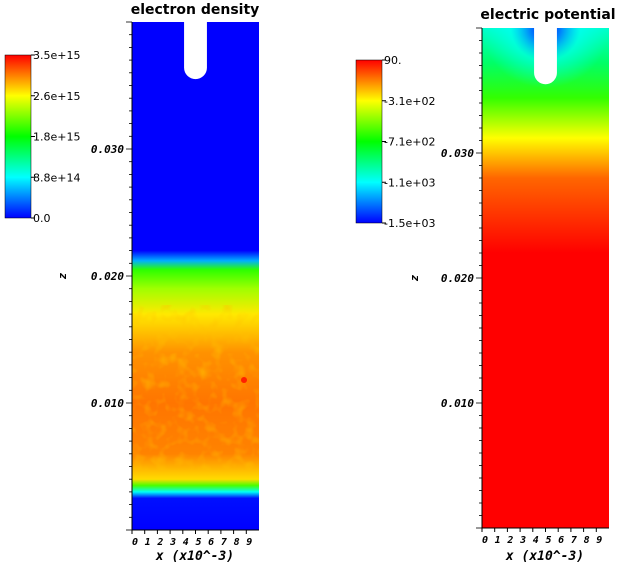  What do you see at coordinates (457, 278) in the screenshot?
I see `potential-z-tick-label: 0.020` at bounding box center [457, 278].